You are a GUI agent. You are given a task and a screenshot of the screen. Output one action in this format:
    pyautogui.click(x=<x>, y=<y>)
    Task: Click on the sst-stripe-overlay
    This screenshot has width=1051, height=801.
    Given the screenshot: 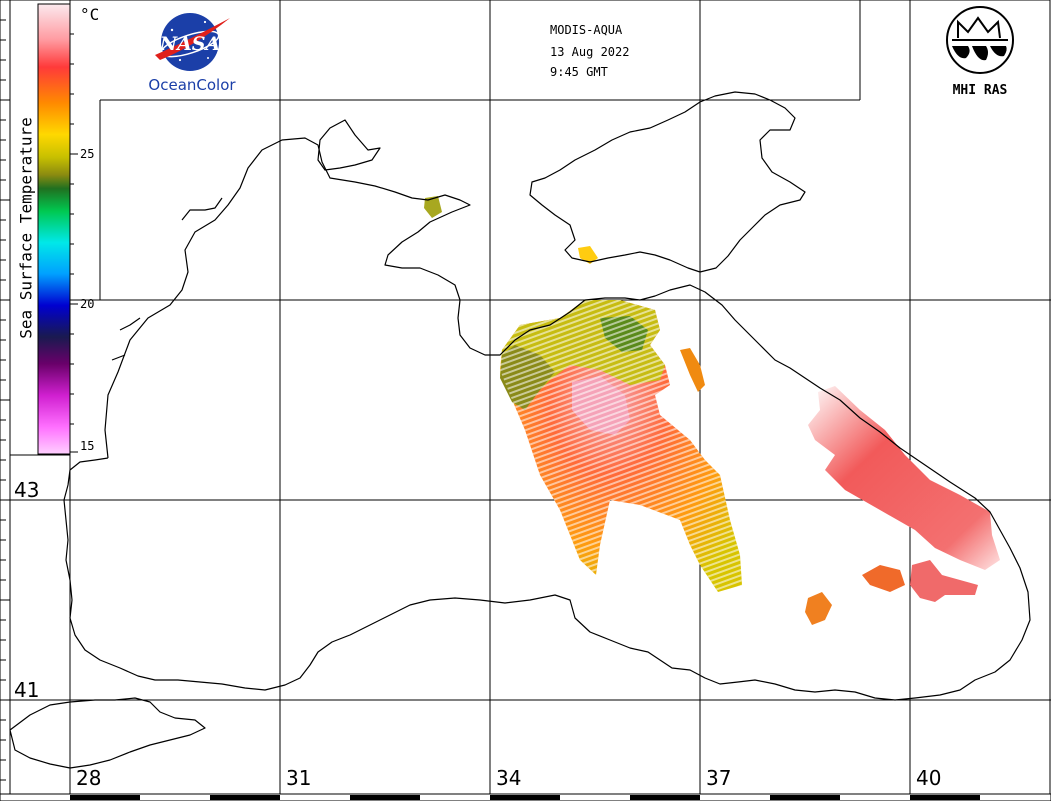 What is the action you would take?
    pyautogui.click(x=621, y=446)
    